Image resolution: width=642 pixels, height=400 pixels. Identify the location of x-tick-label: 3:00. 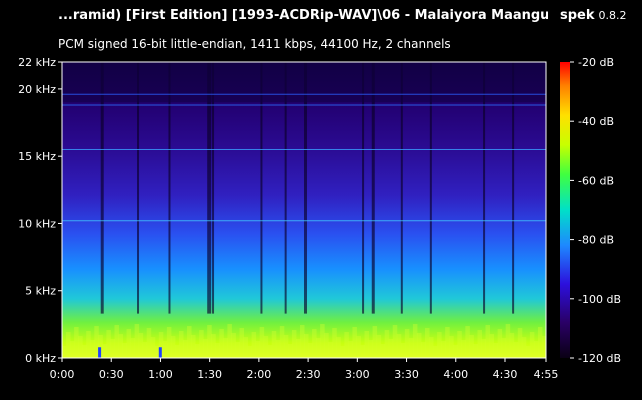
(357, 374).